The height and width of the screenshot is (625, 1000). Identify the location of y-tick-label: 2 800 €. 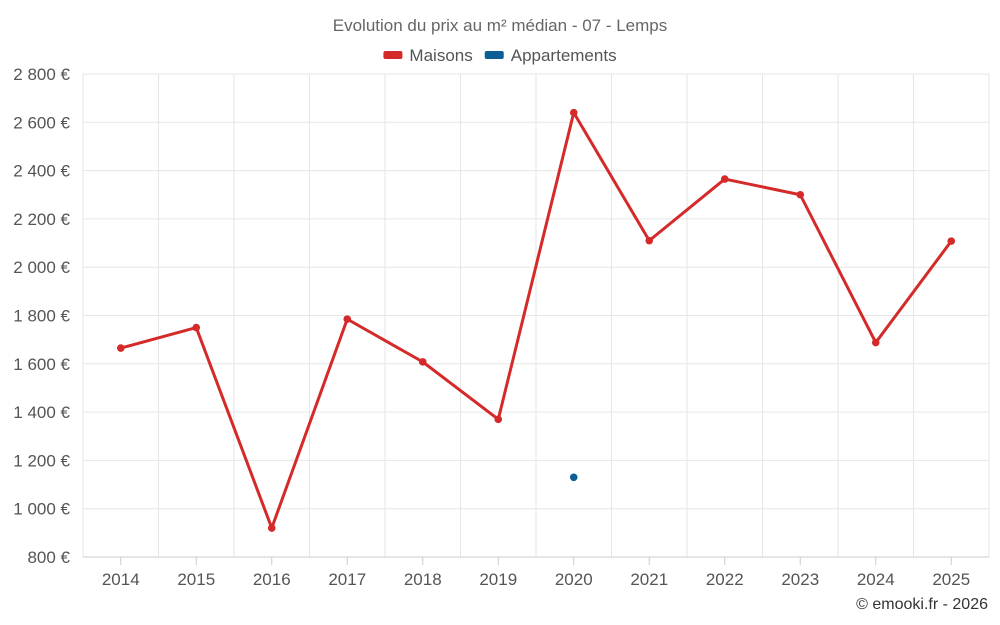
(41, 74).